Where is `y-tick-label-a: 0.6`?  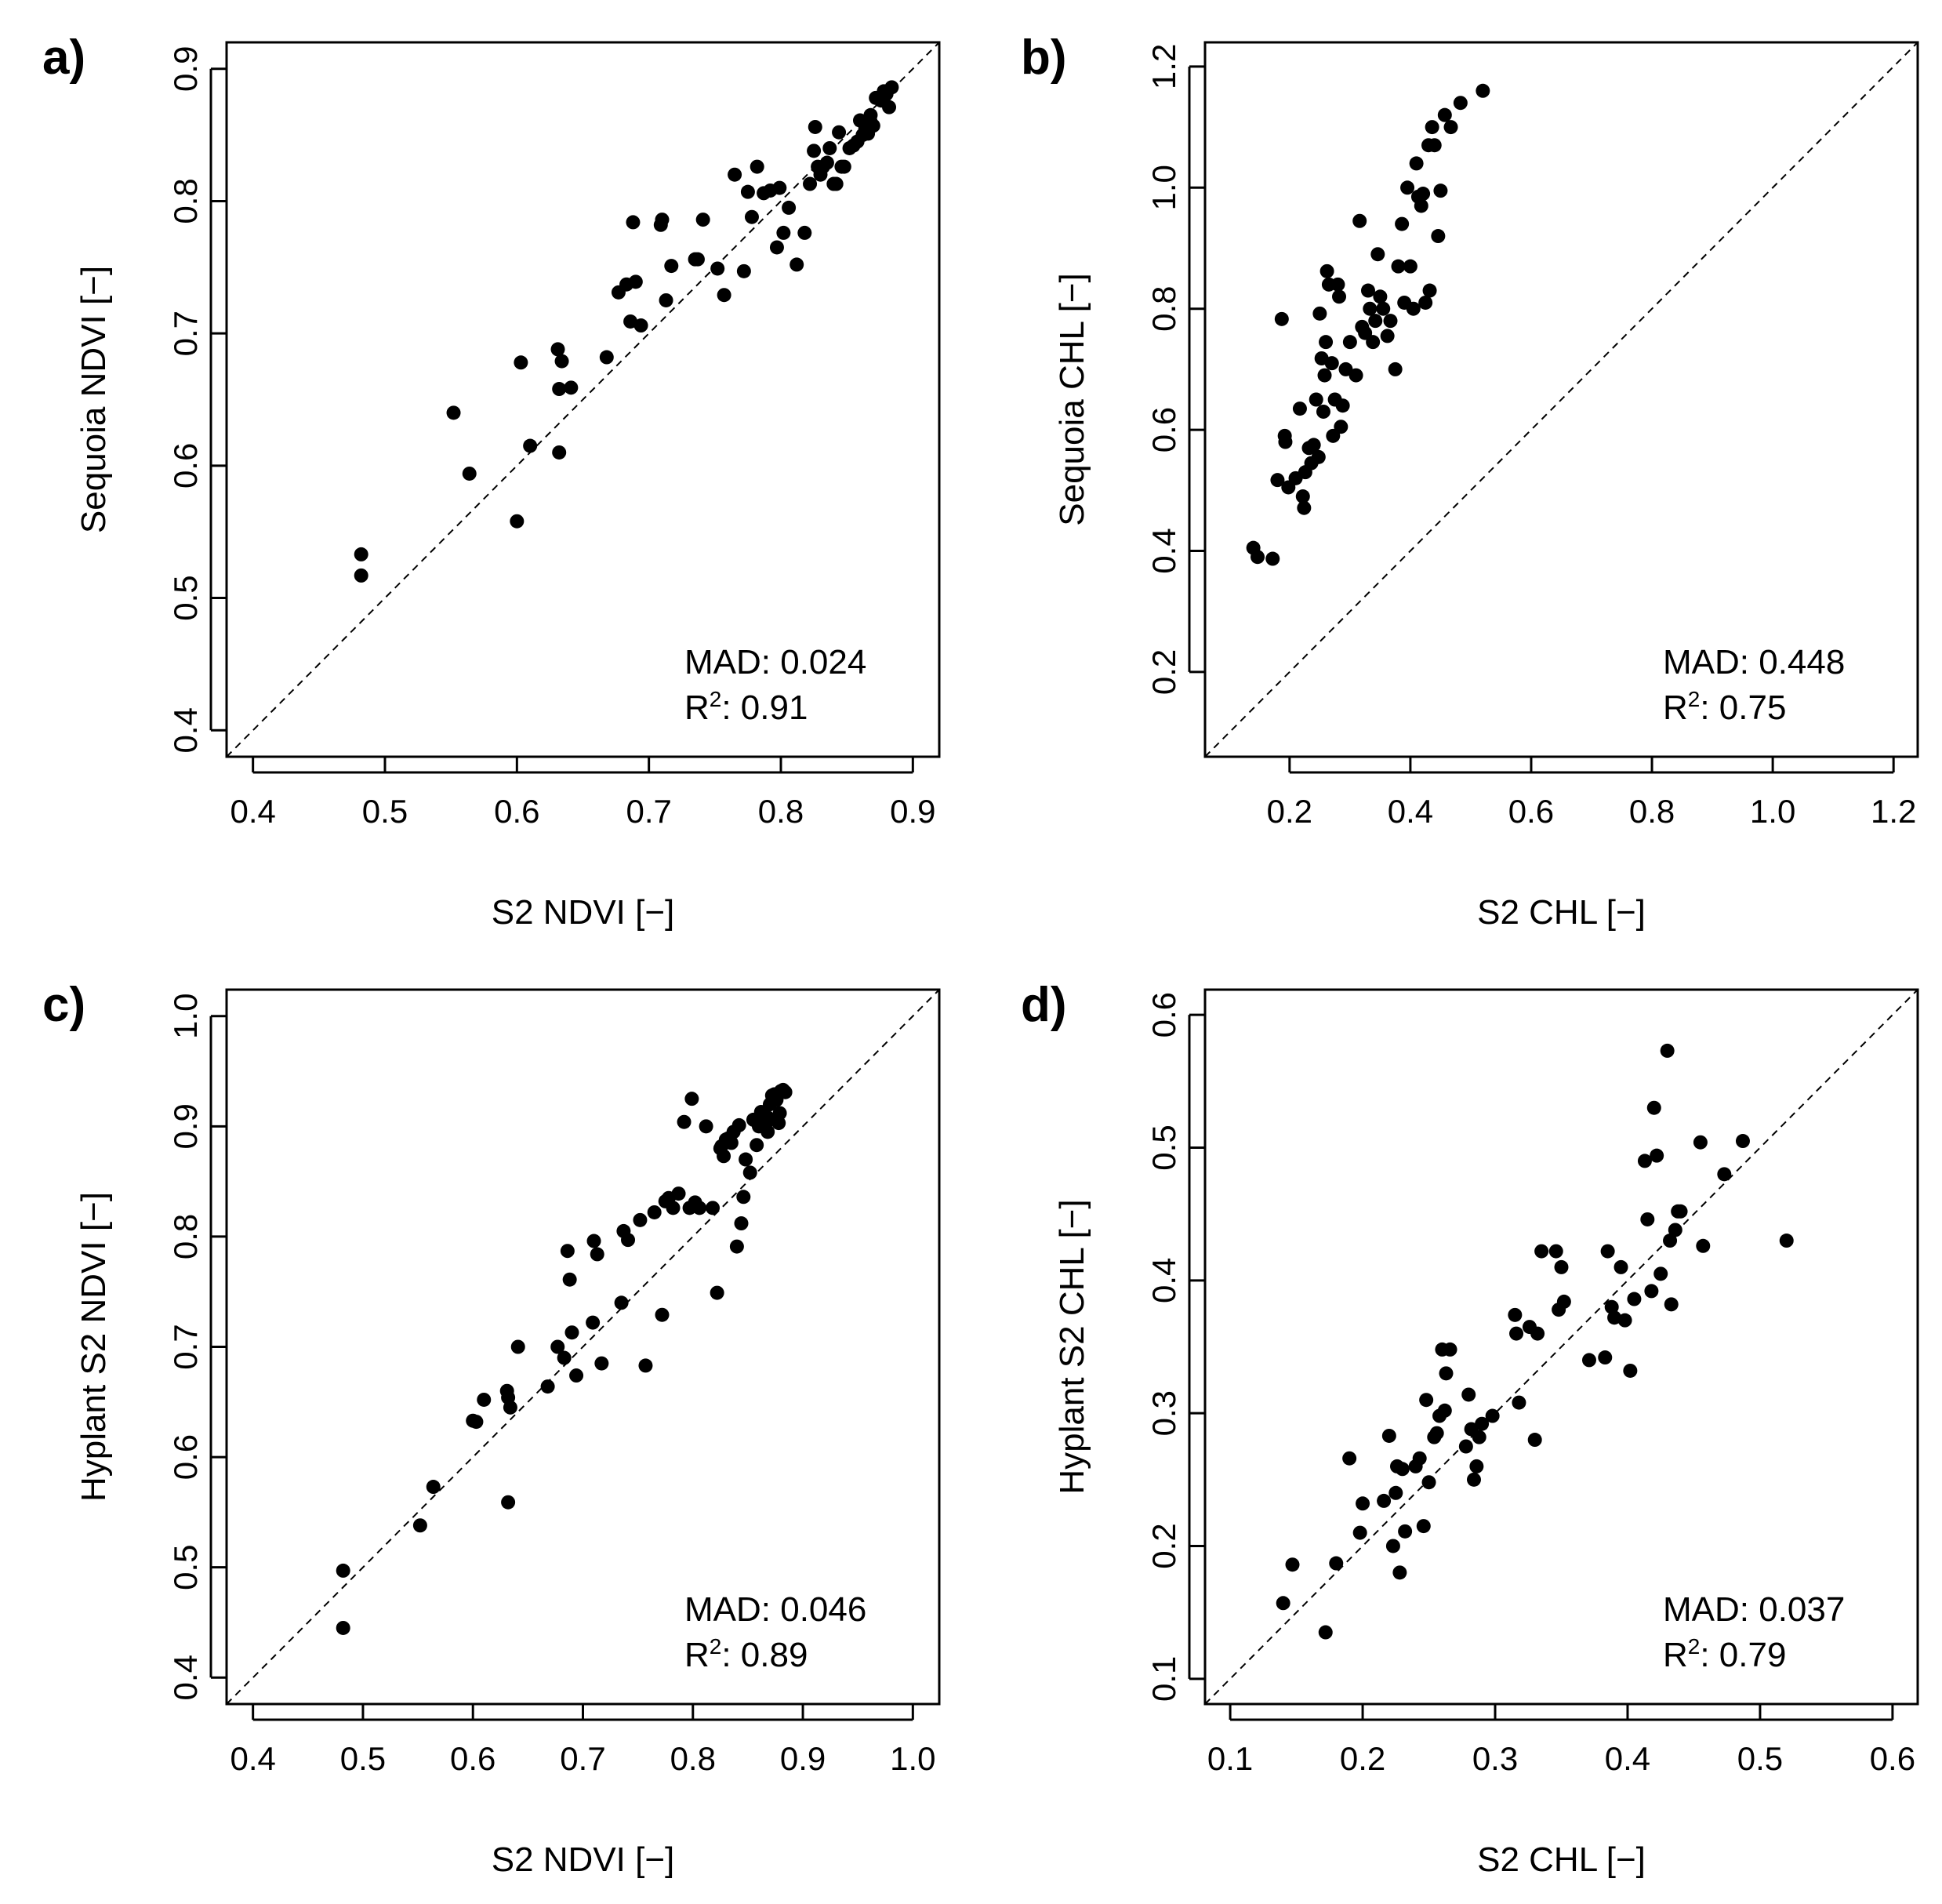 y-tick-label-a: 0.6 is located at coordinates (185, 466).